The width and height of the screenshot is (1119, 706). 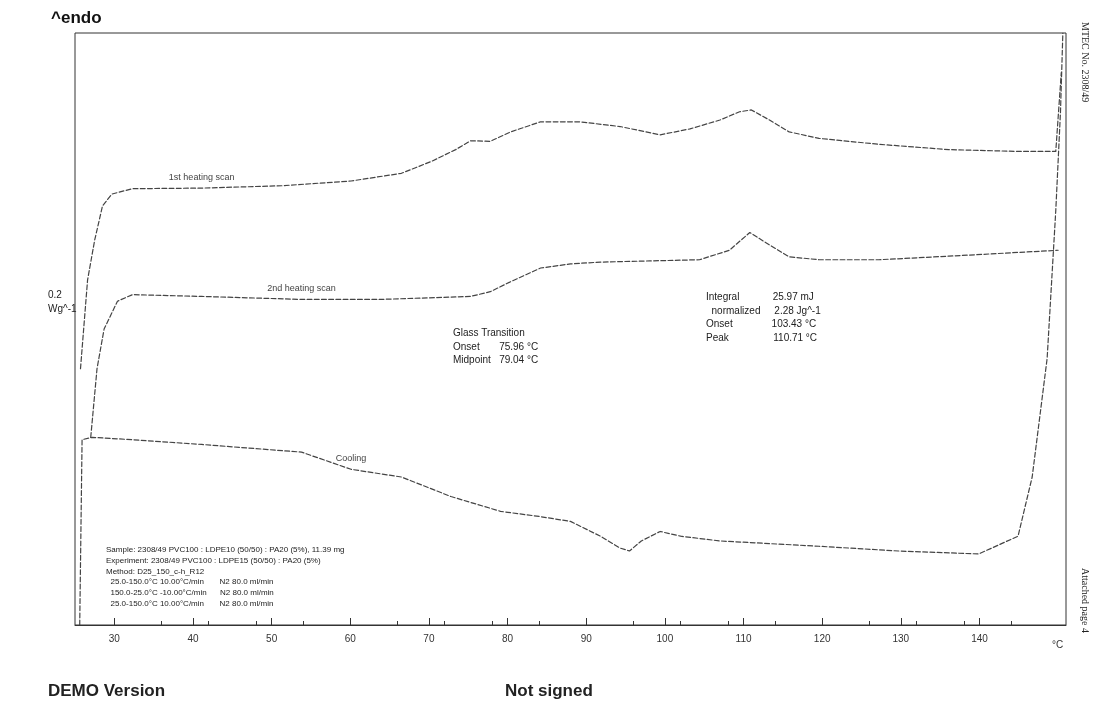 I want to click on x-tick-label: 100, so click(x=665, y=638).